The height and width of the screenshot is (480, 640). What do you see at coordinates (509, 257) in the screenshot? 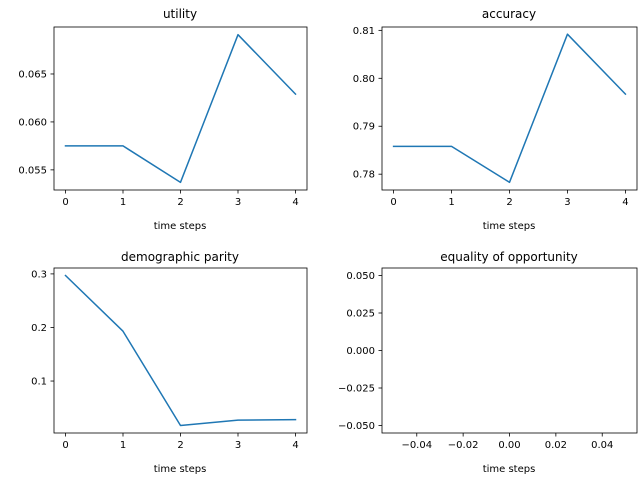
I see `chart-title: equality of opportunity` at bounding box center [509, 257].